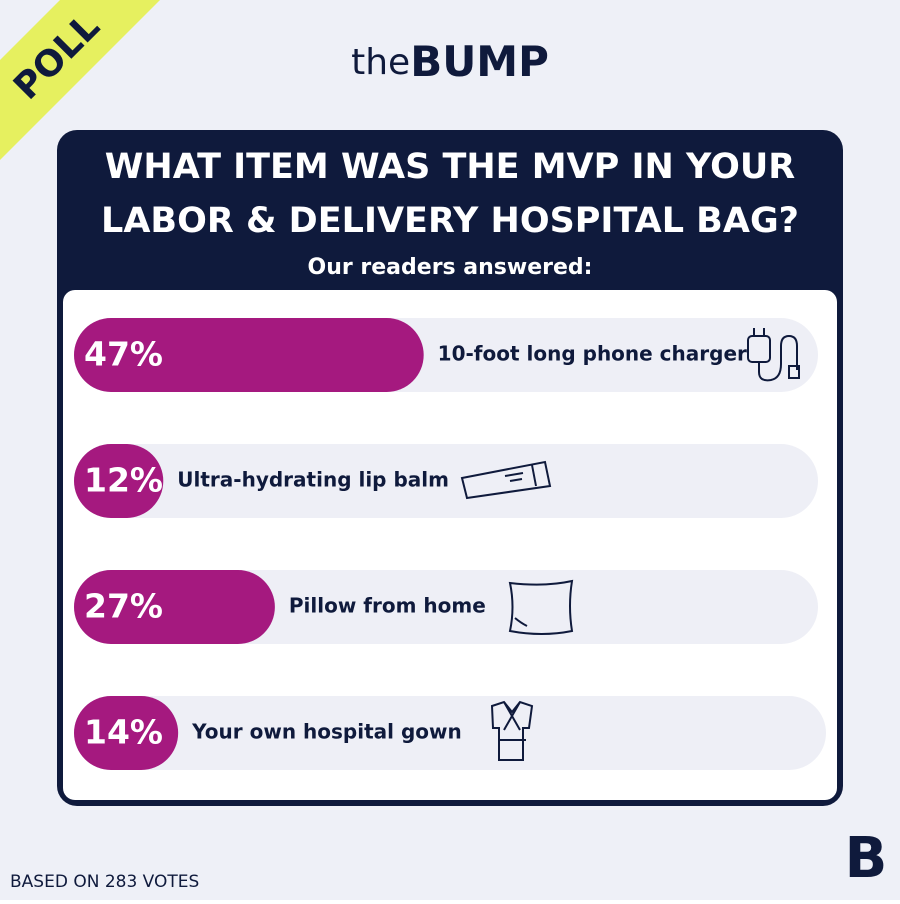 This screenshot has height=904, width=900. I want to click on badge-band, so click(80, 80).